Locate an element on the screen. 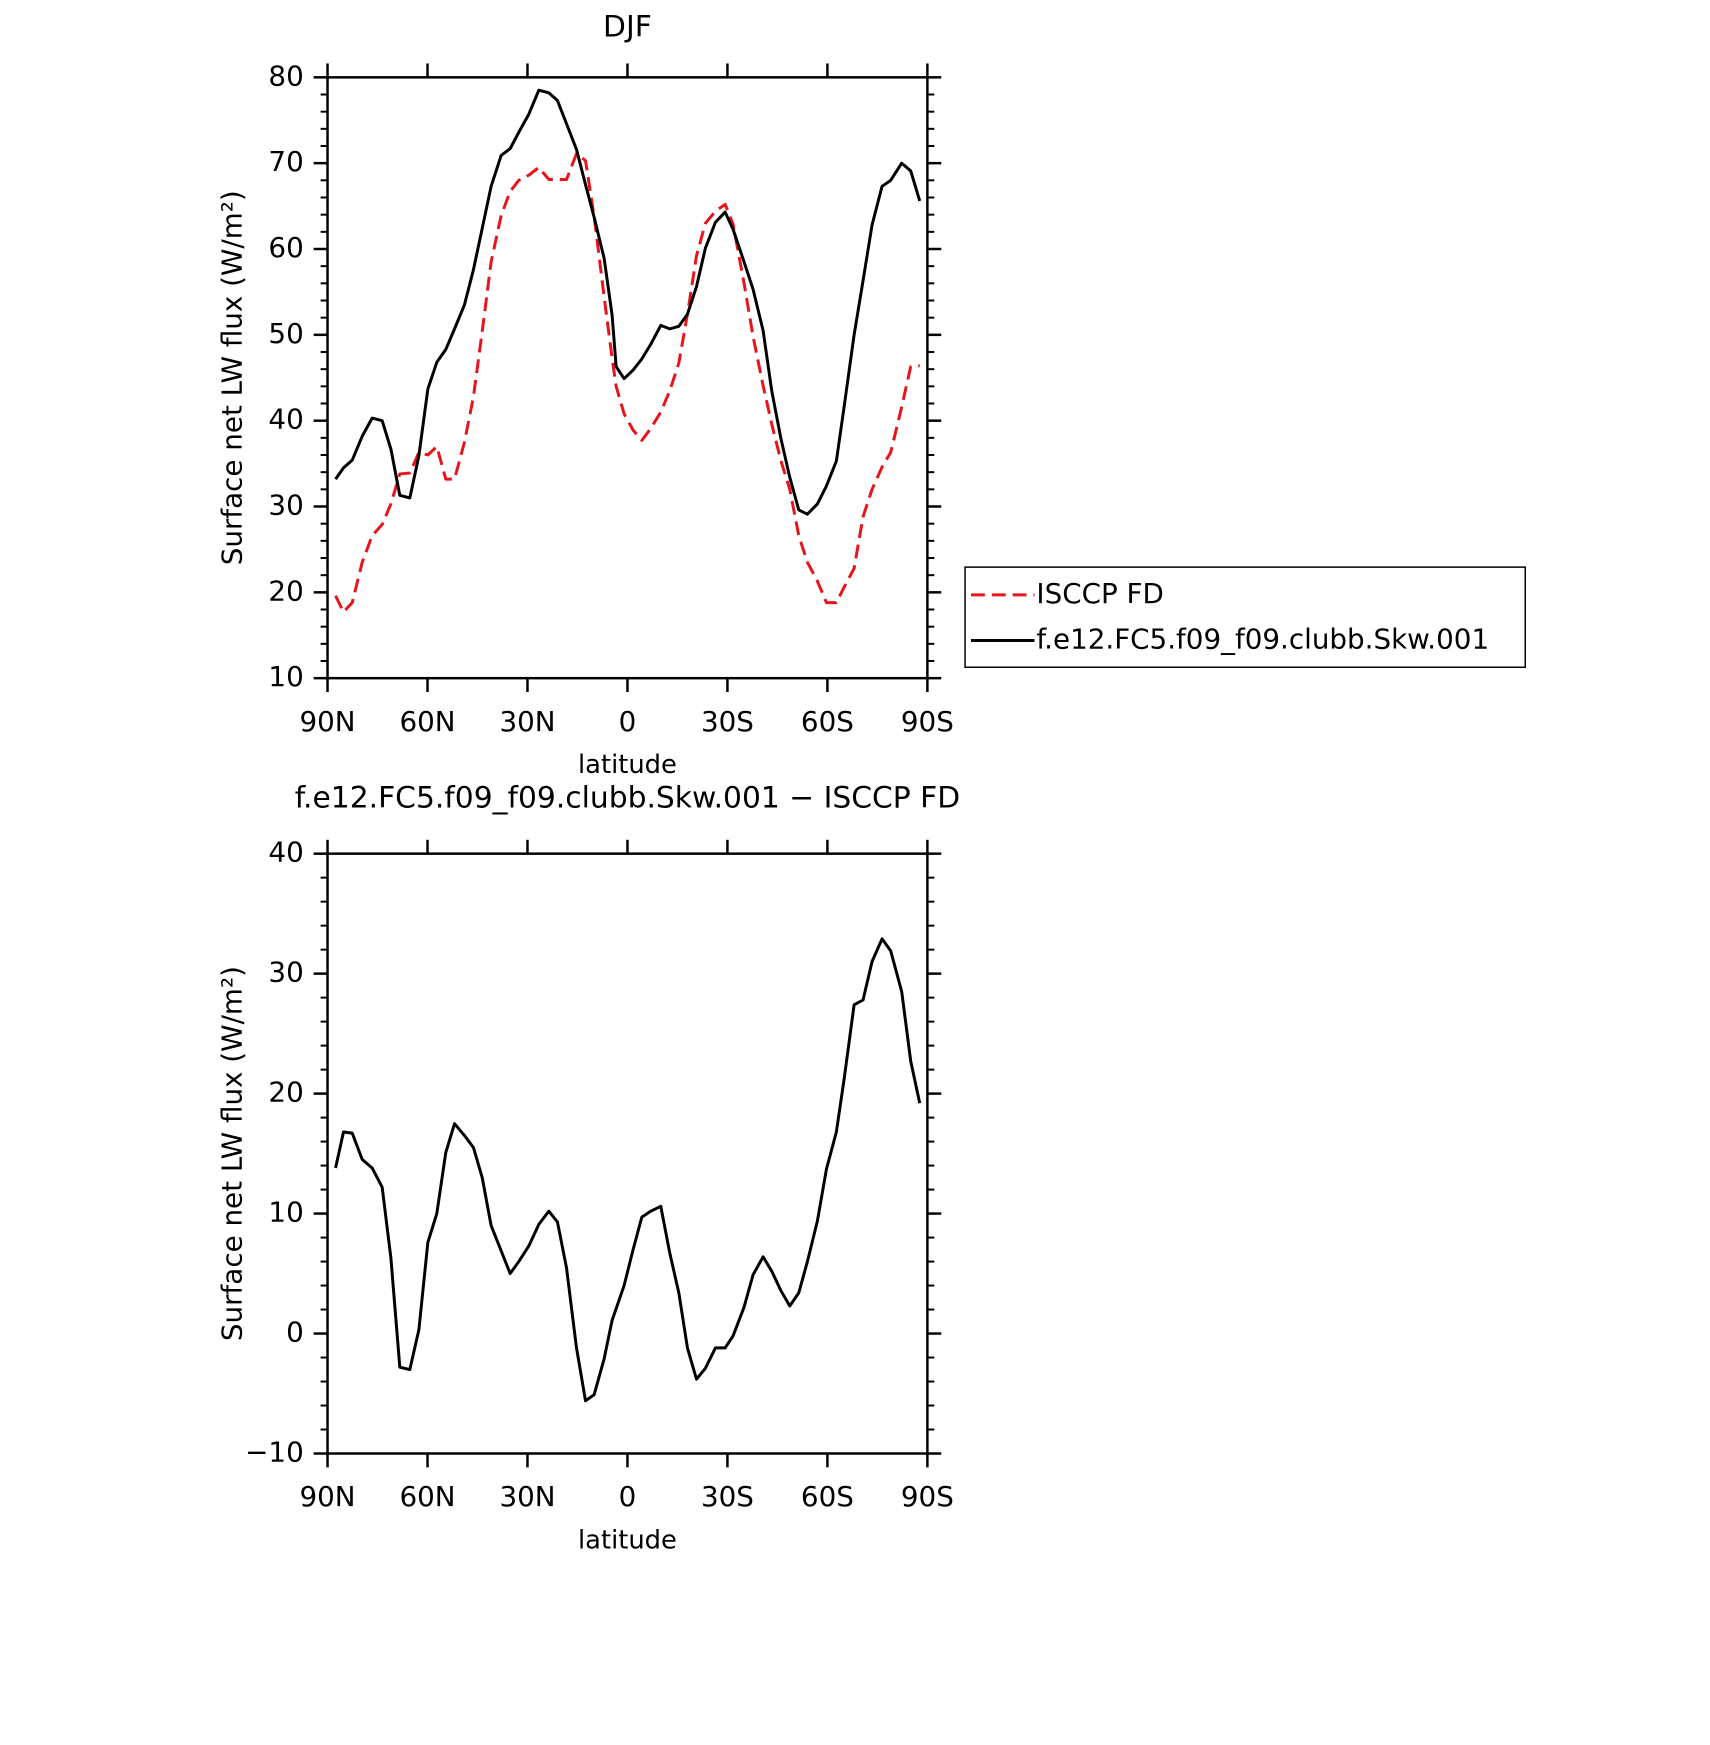 The height and width of the screenshot is (1745, 1710). legend-label: ISCCP FD is located at coordinates (1099, 593).